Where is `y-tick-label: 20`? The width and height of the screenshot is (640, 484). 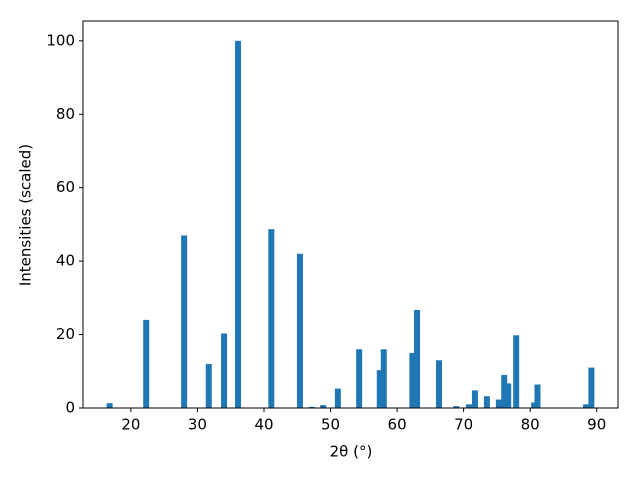 y-tick-label: 20 is located at coordinates (65, 334).